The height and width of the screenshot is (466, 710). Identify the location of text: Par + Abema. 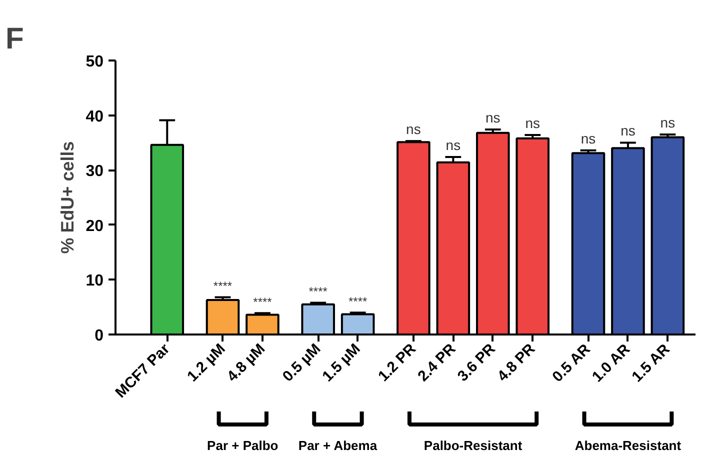
(338, 445).